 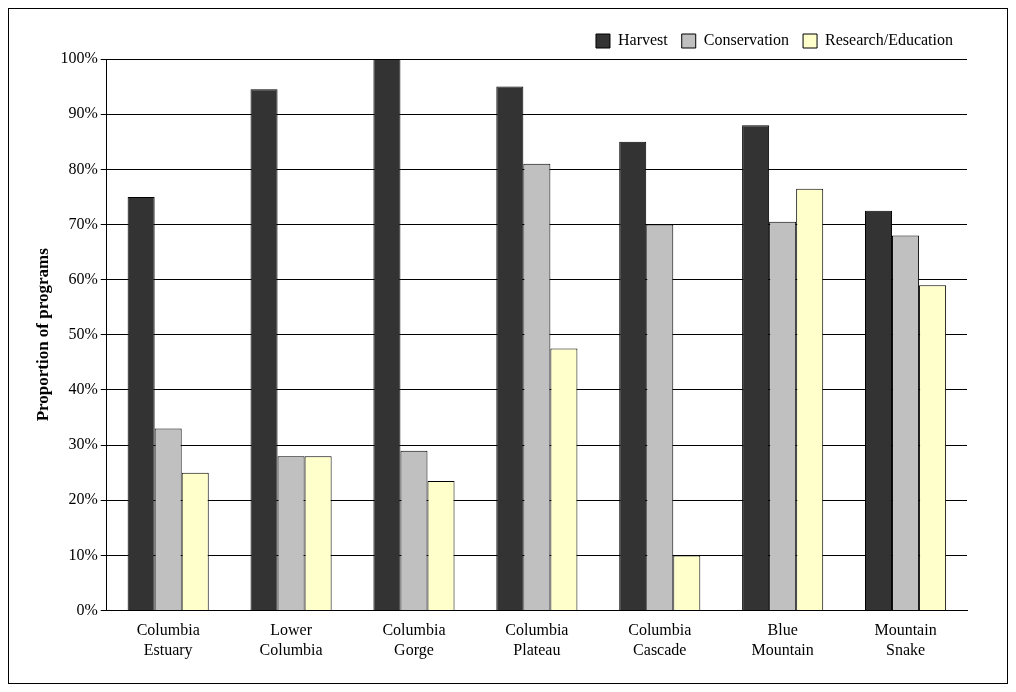 I want to click on y-tick-label: 30%, so click(x=83, y=444).